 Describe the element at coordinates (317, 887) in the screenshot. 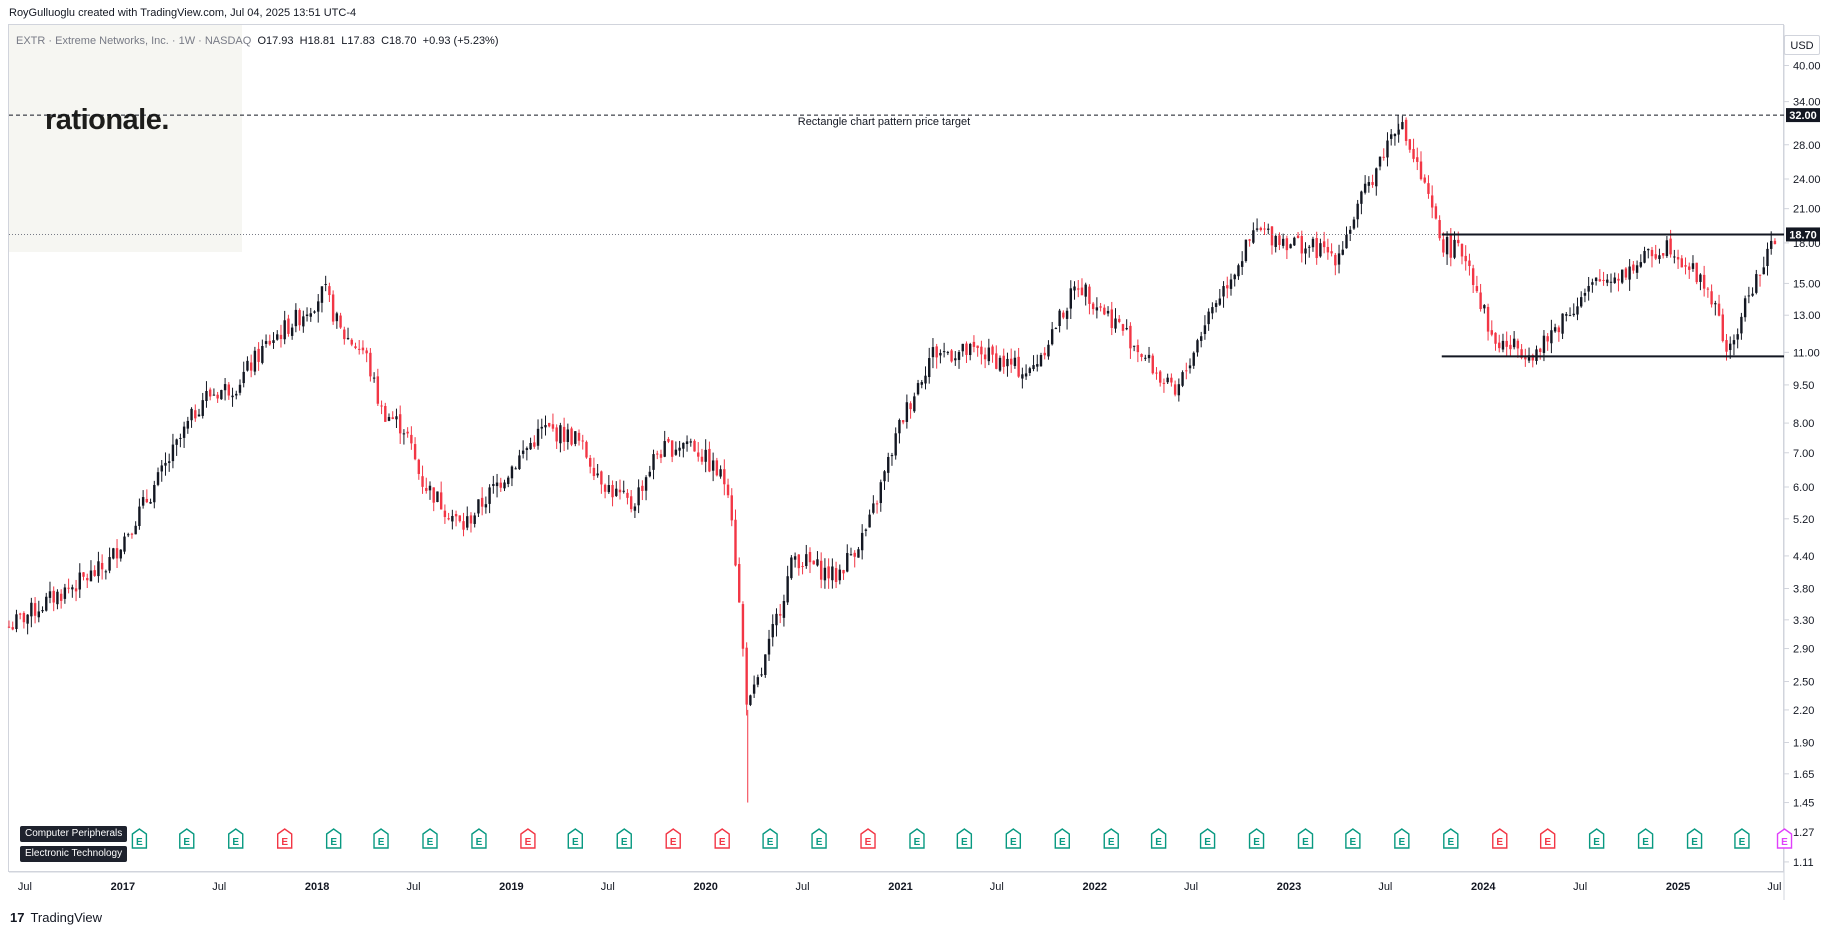

I see `time-tick-label: 2018` at that location.